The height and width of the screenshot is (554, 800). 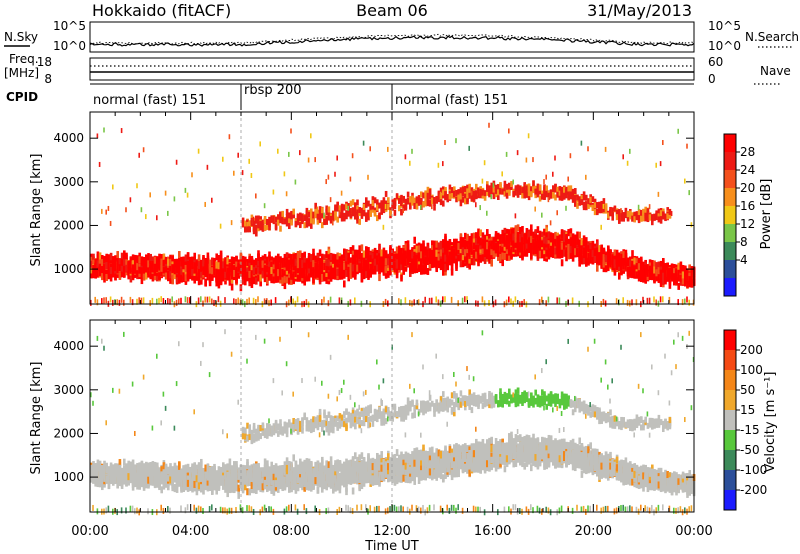 I want to click on power-colorbar: 28 24 20 16 12 8 4, so click(x=739, y=215).